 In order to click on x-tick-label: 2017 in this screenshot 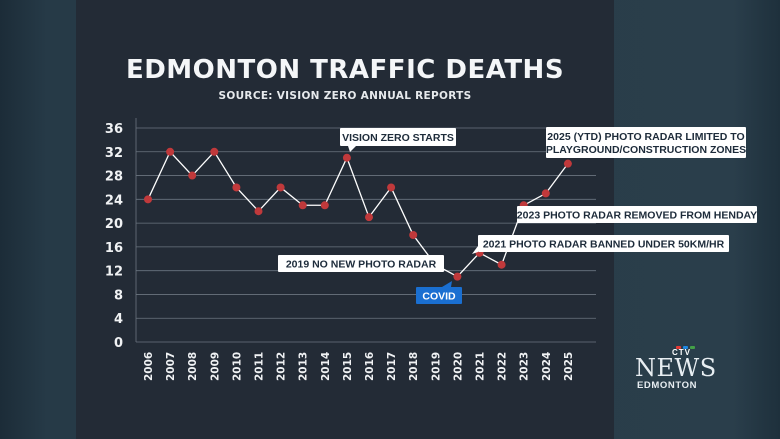, I will do `click(392, 366)`.